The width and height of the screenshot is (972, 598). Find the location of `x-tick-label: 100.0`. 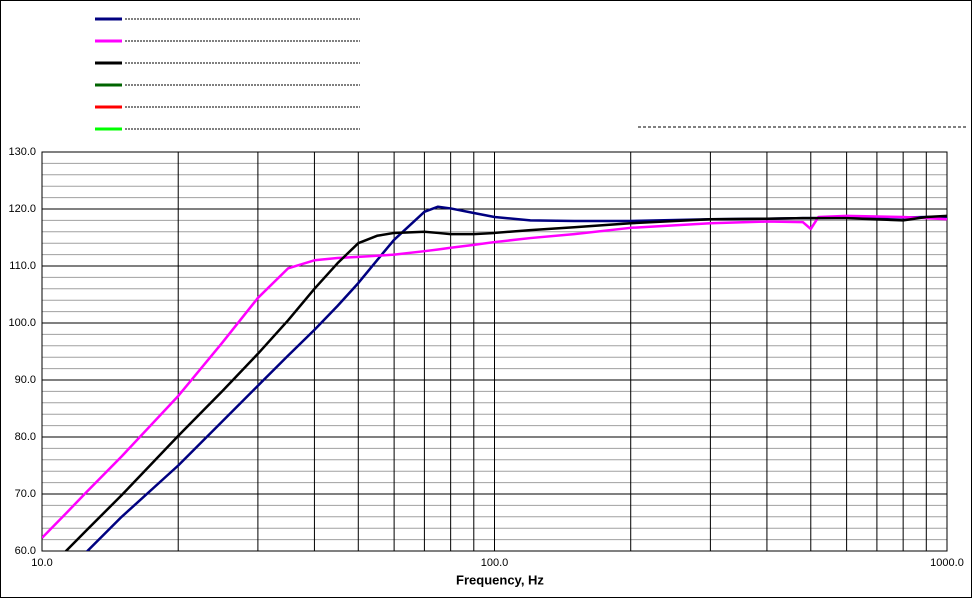

x-tick-label: 100.0 is located at coordinates (495, 563).